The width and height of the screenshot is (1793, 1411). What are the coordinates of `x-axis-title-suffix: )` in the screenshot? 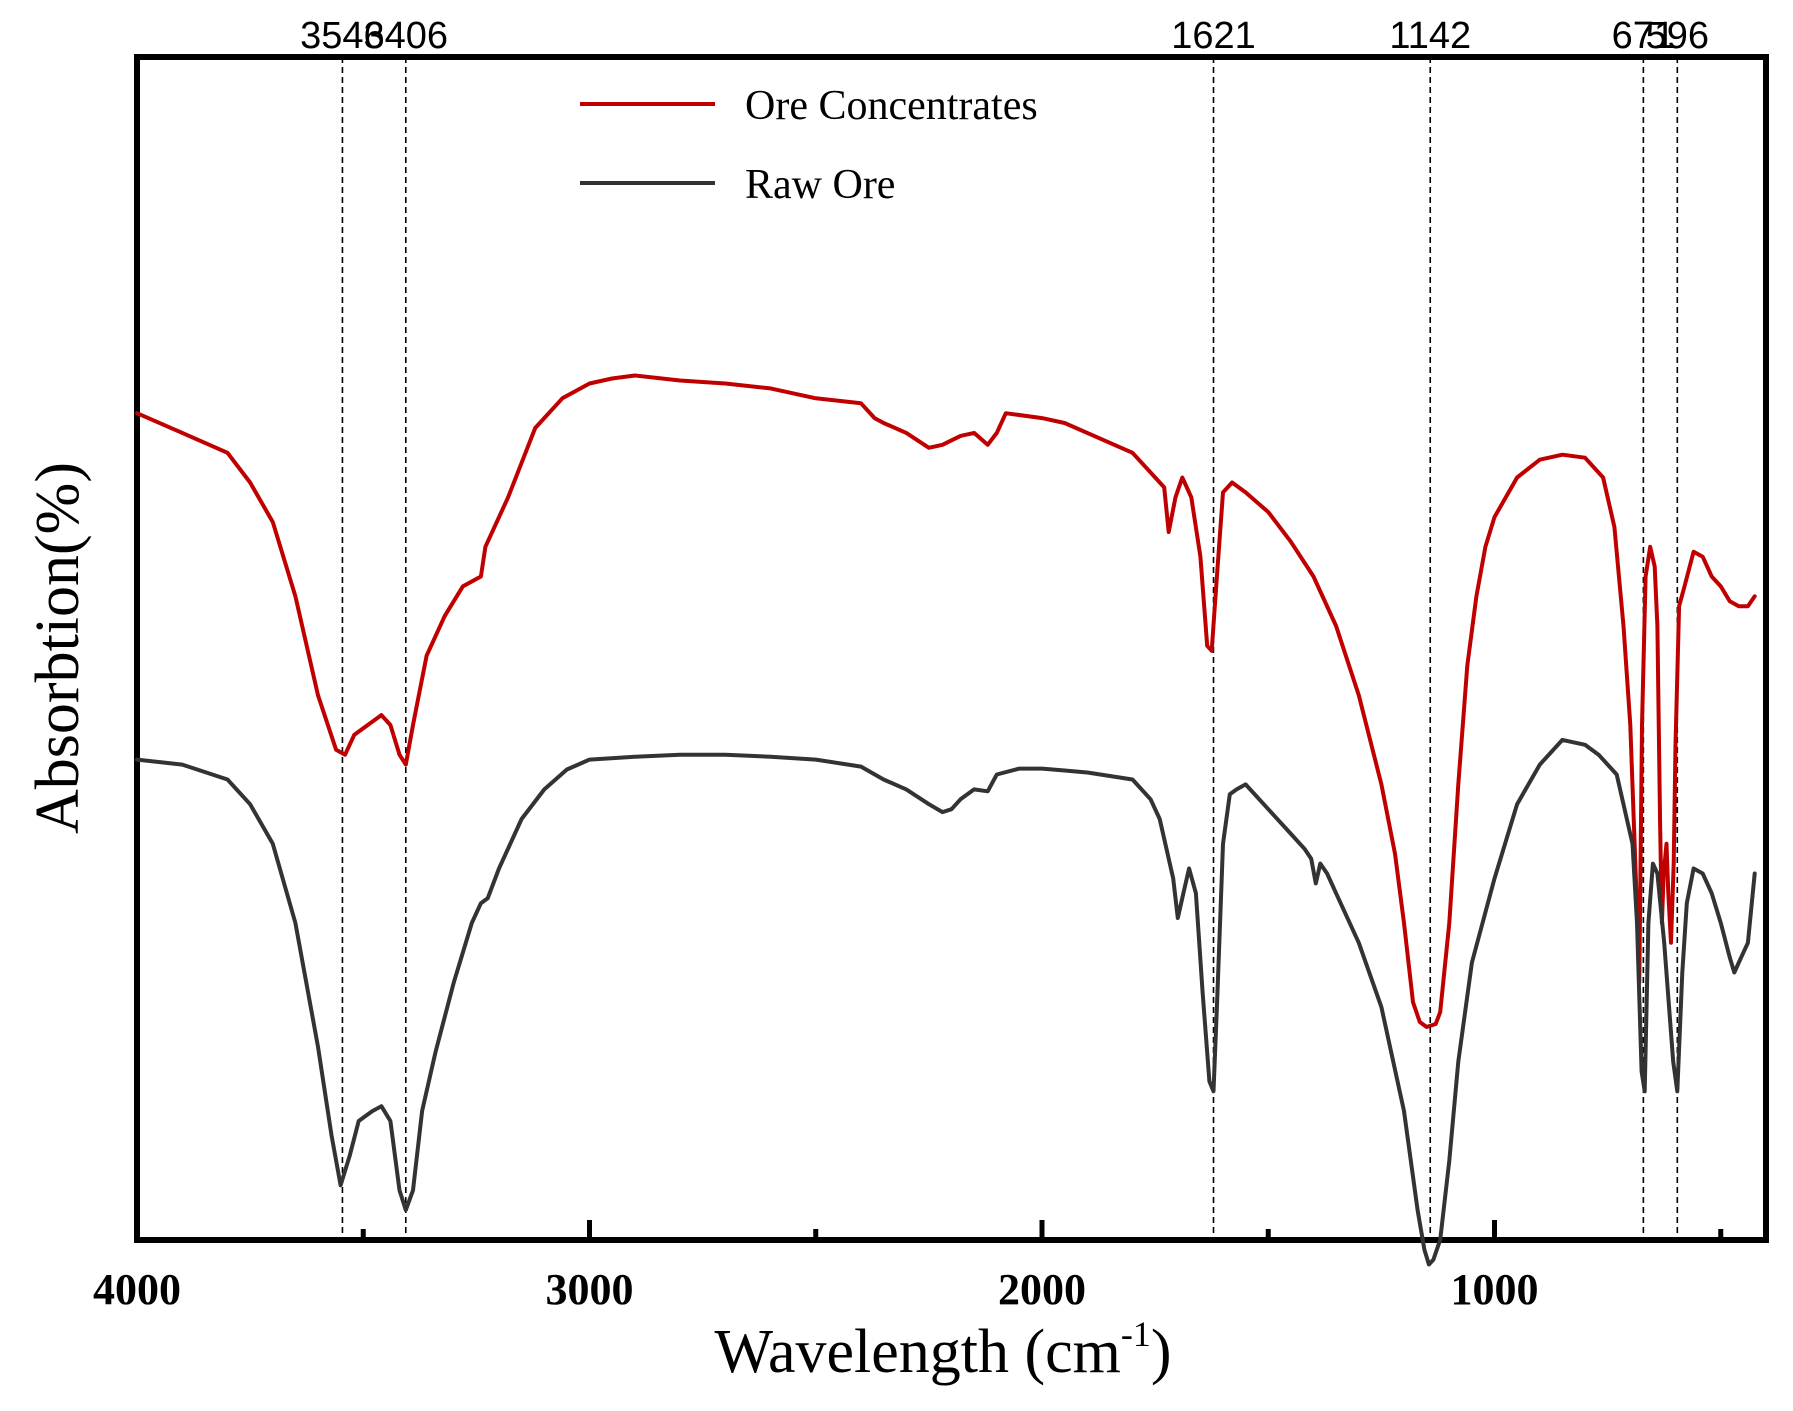 It's located at (1161, 1352).